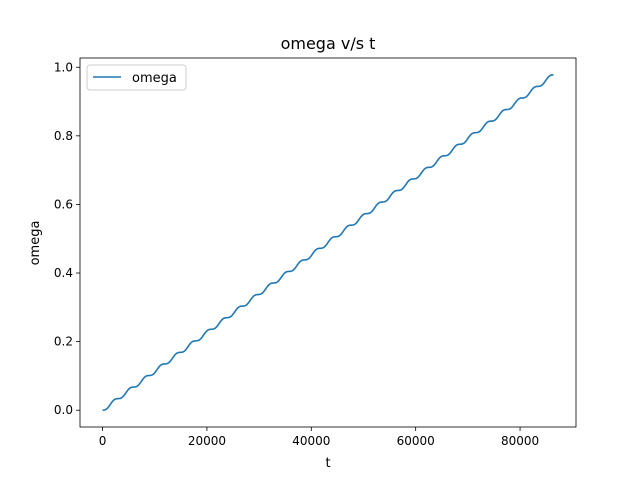 This screenshot has height=480, width=640. Describe the element at coordinates (35, 243) in the screenshot. I see `y-axis-label: omega` at that location.